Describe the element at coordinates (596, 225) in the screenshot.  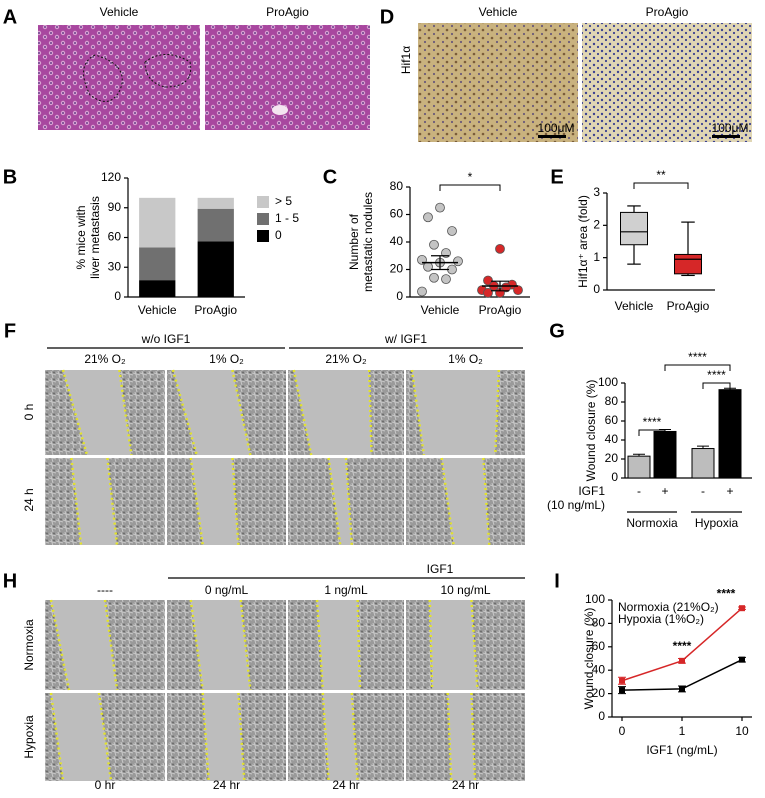
I see `y-tick-label: 2` at that location.